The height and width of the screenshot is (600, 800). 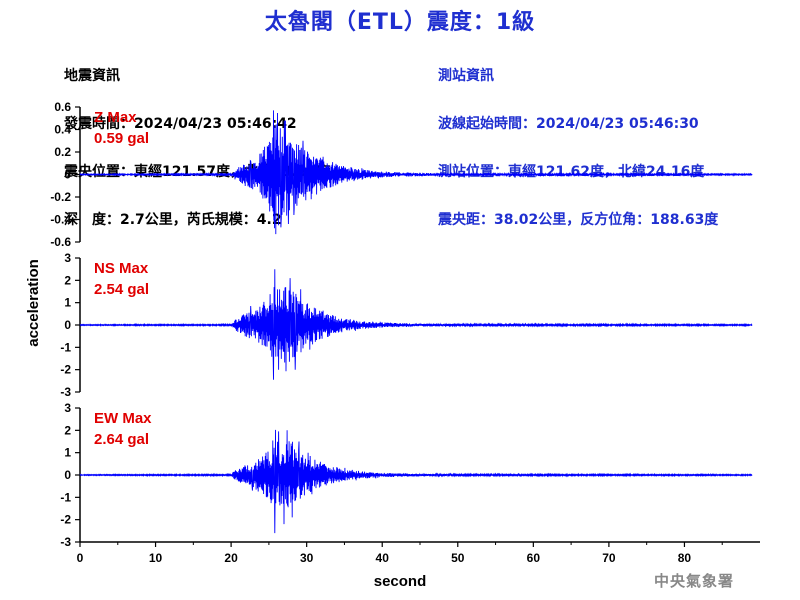 What do you see at coordinates (123, 418) in the screenshot?
I see `ew-max-label: EW Max` at bounding box center [123, 418].